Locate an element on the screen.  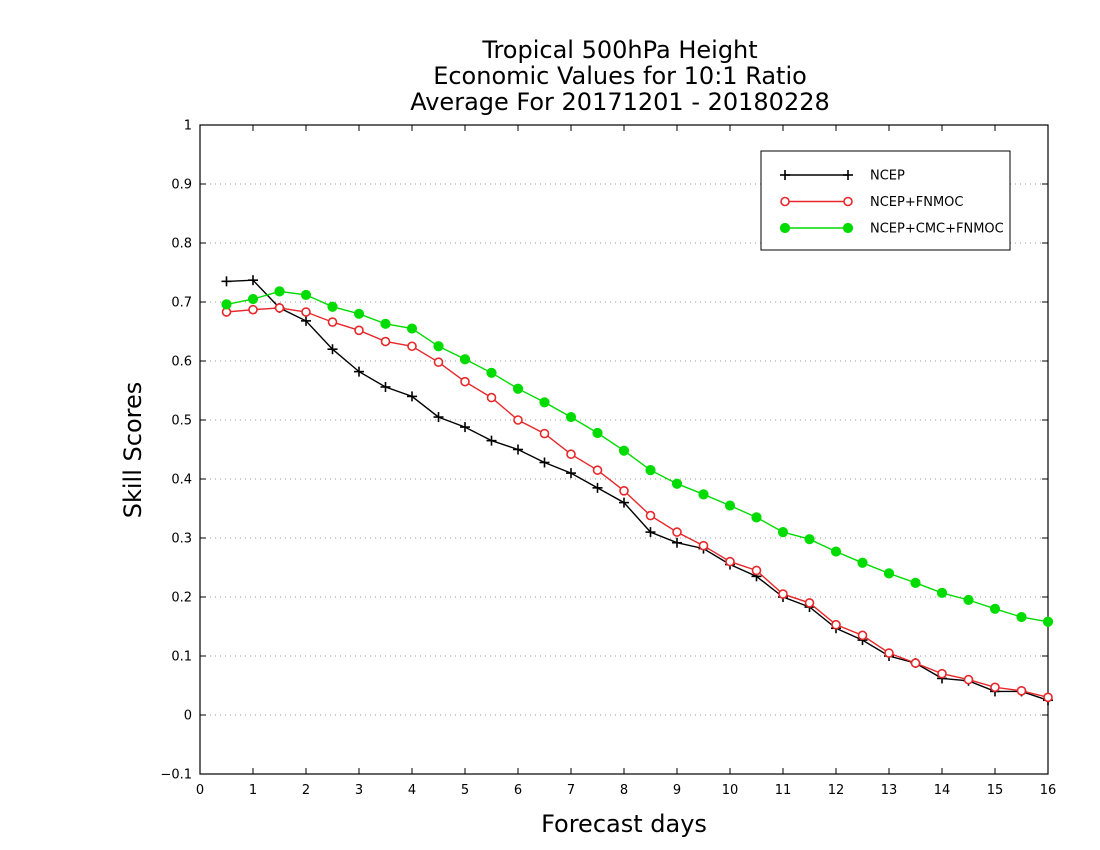
x-tick-label: 0 is located at coordinates (200, 790).